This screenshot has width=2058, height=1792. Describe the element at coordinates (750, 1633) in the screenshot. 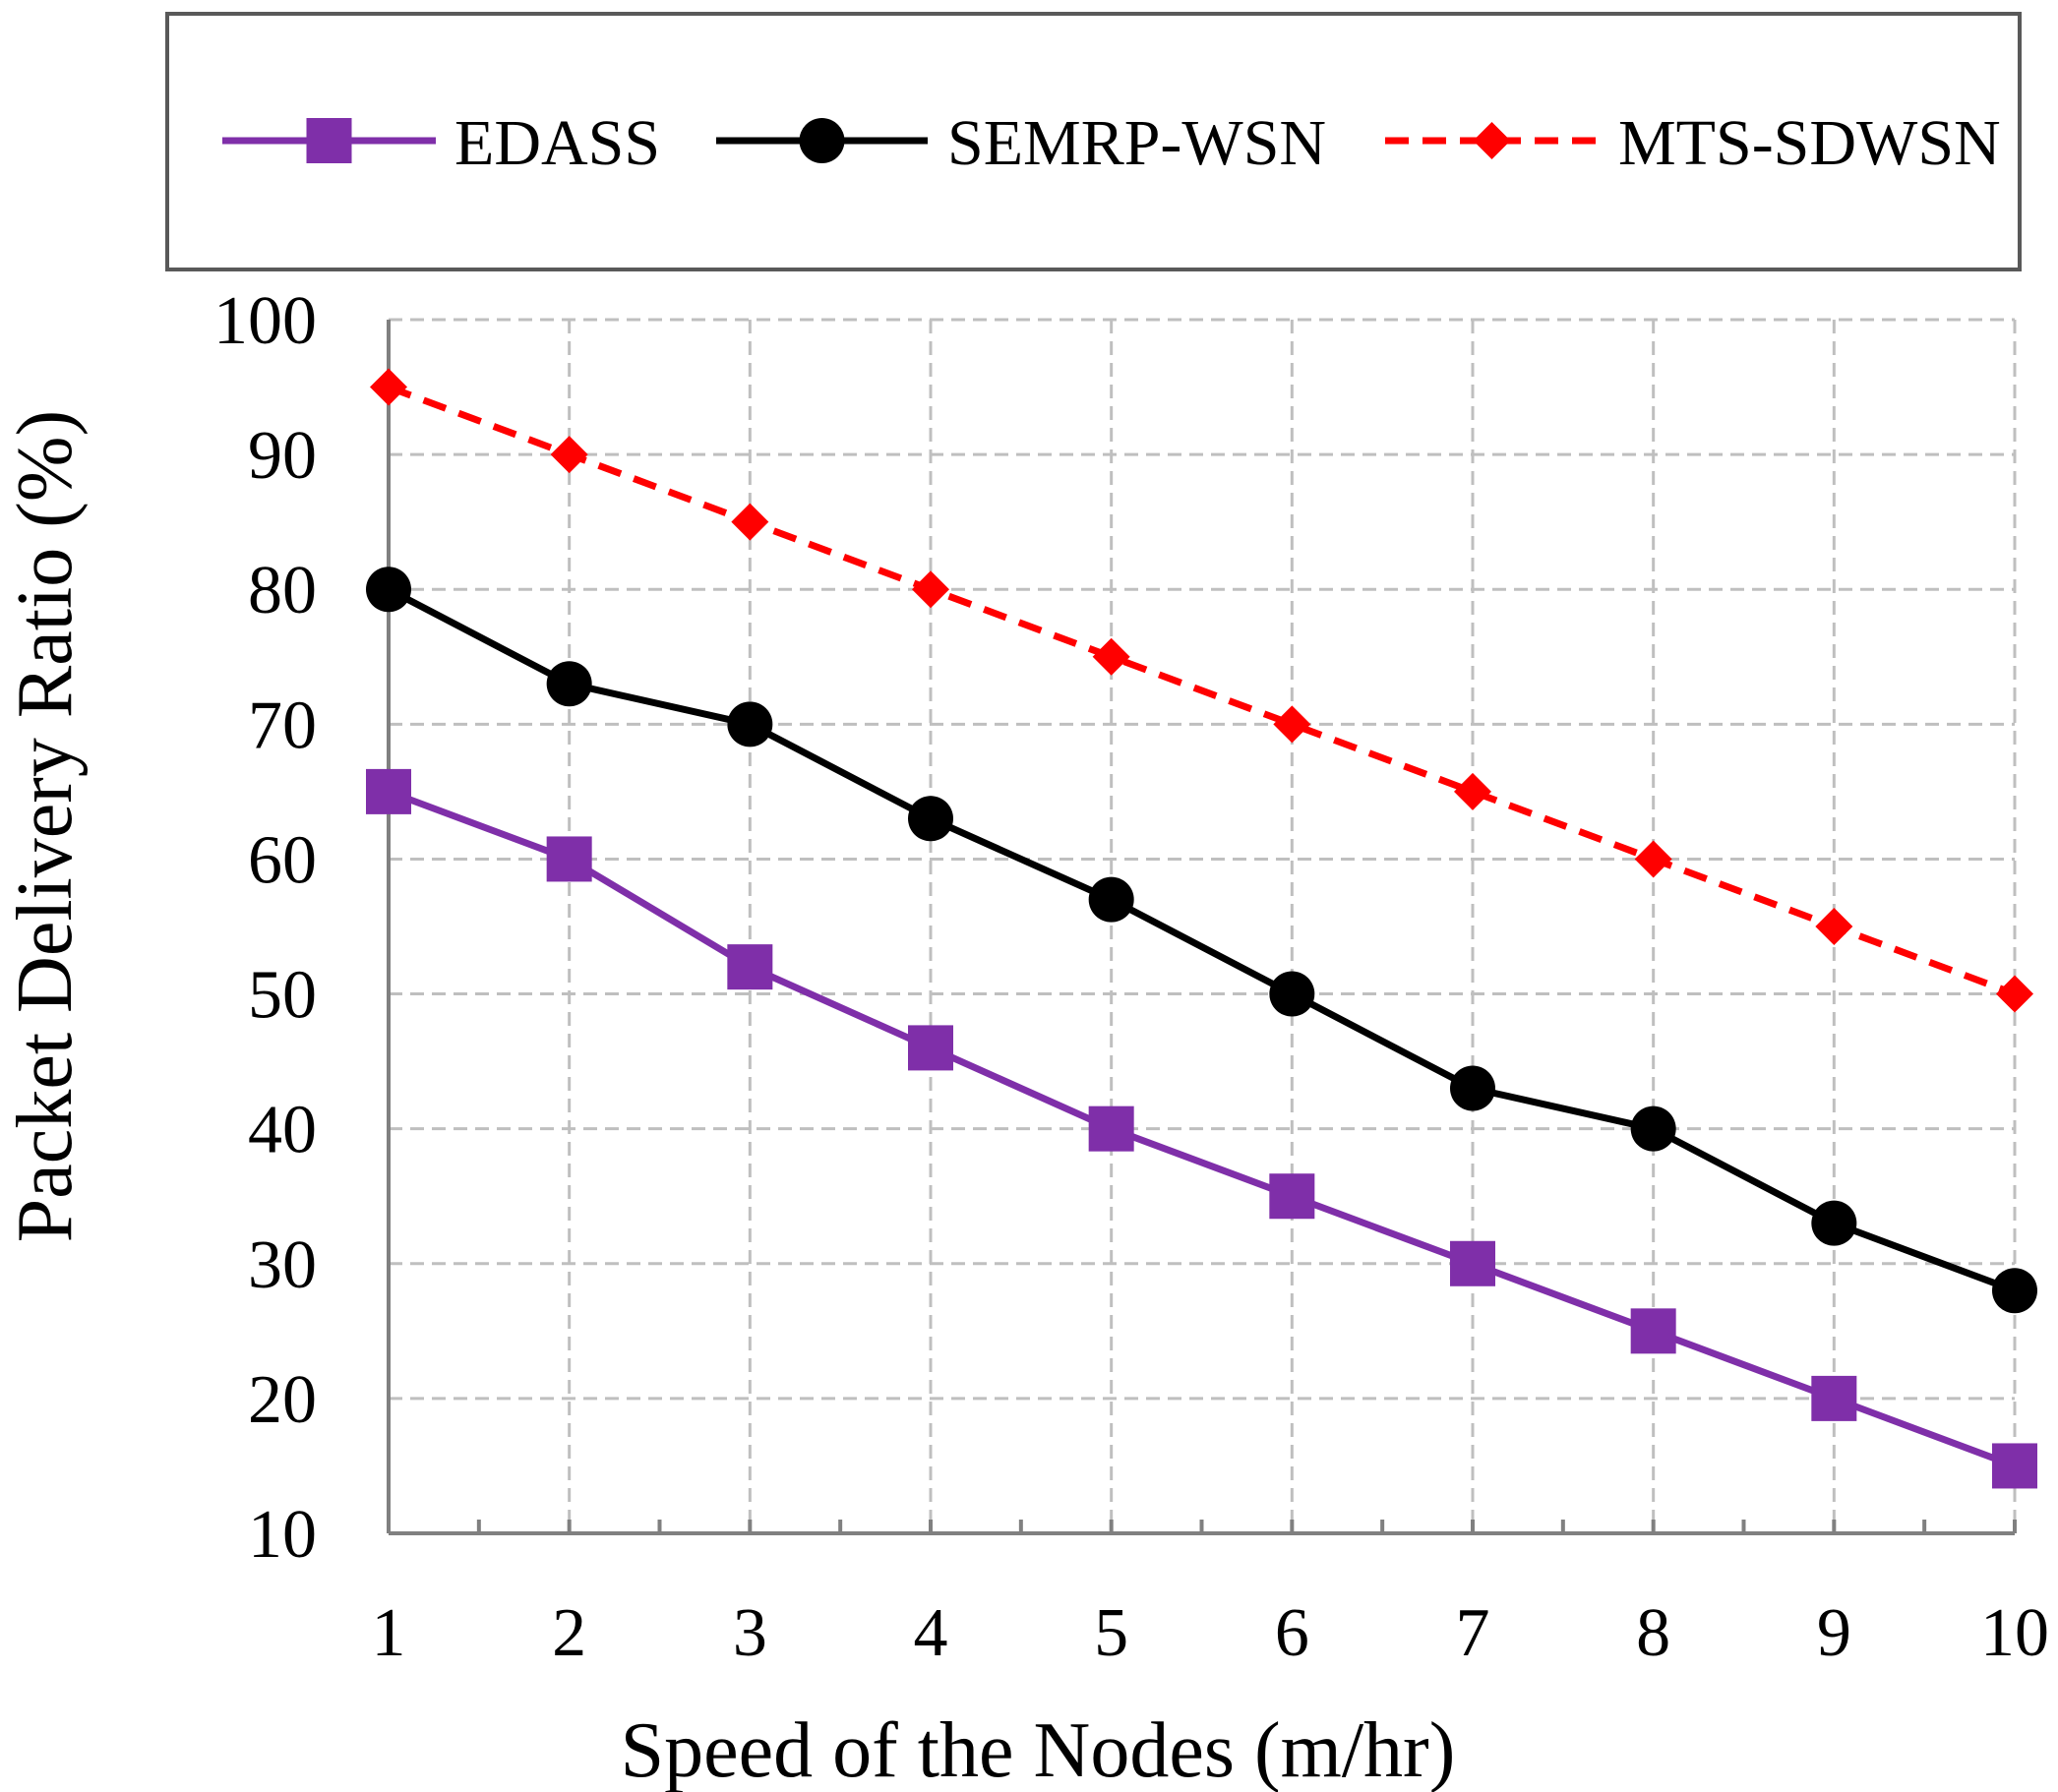

I see `x-tick-label: 3` at that location.